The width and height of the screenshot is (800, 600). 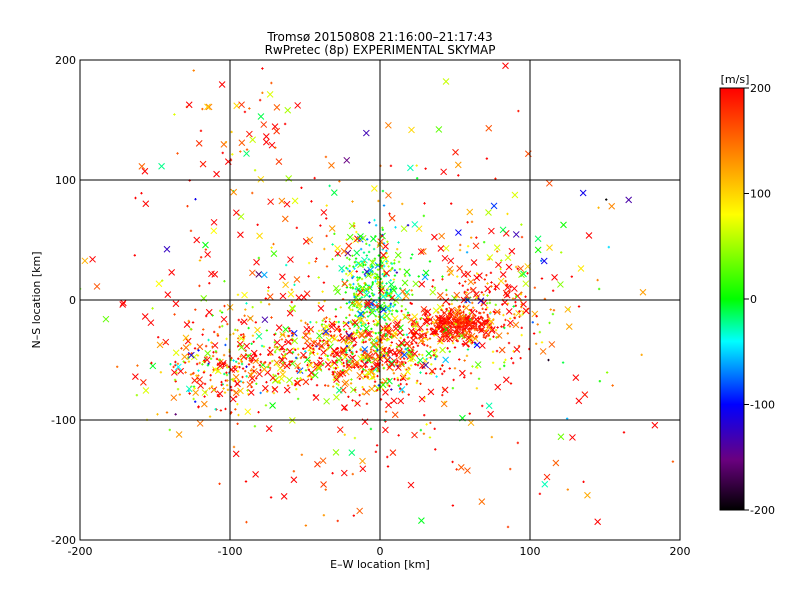 What do you see at coordinates (762, 405) in the screenshot?
I see `colorbar-tick-label: -100` at bounding box center [762, 405].